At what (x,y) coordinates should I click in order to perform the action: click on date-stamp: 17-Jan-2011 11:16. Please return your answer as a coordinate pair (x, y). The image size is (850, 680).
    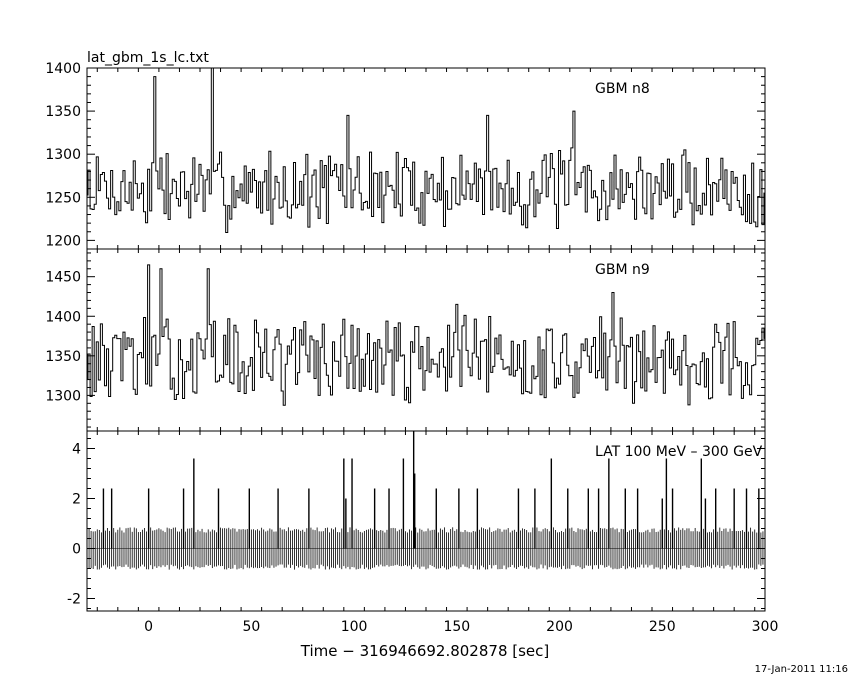
    Looking at the image, I should click on (801, 669).